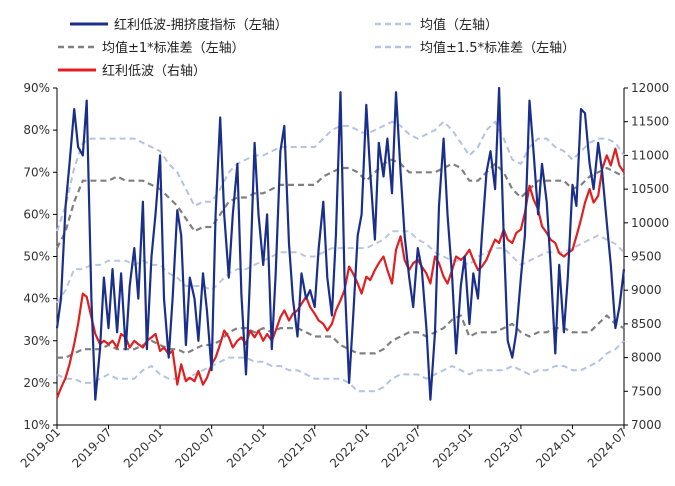  I want to click on y-right-tick-label: 7000, so click(646, 425).